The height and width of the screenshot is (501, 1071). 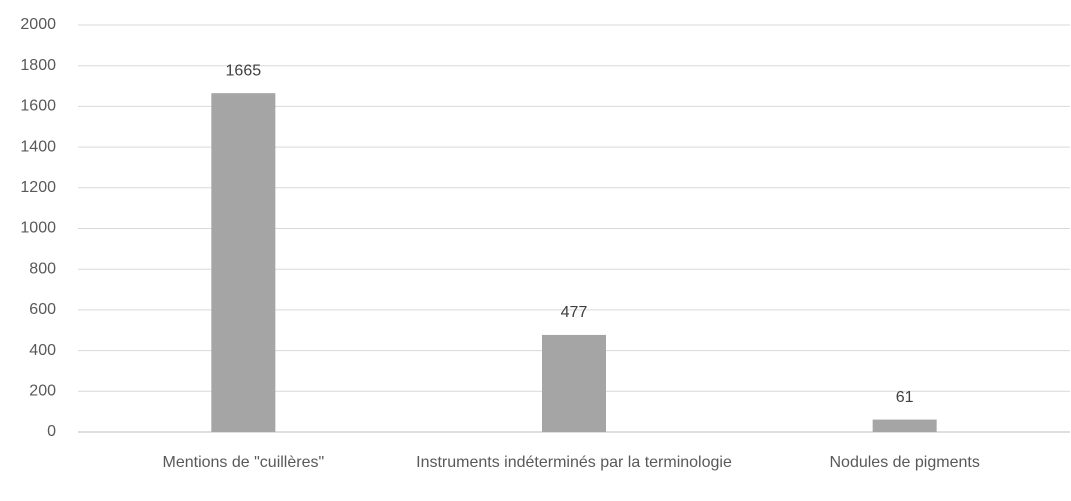 I want to click on y-tick-label: 200, so click(x=42, y=391).